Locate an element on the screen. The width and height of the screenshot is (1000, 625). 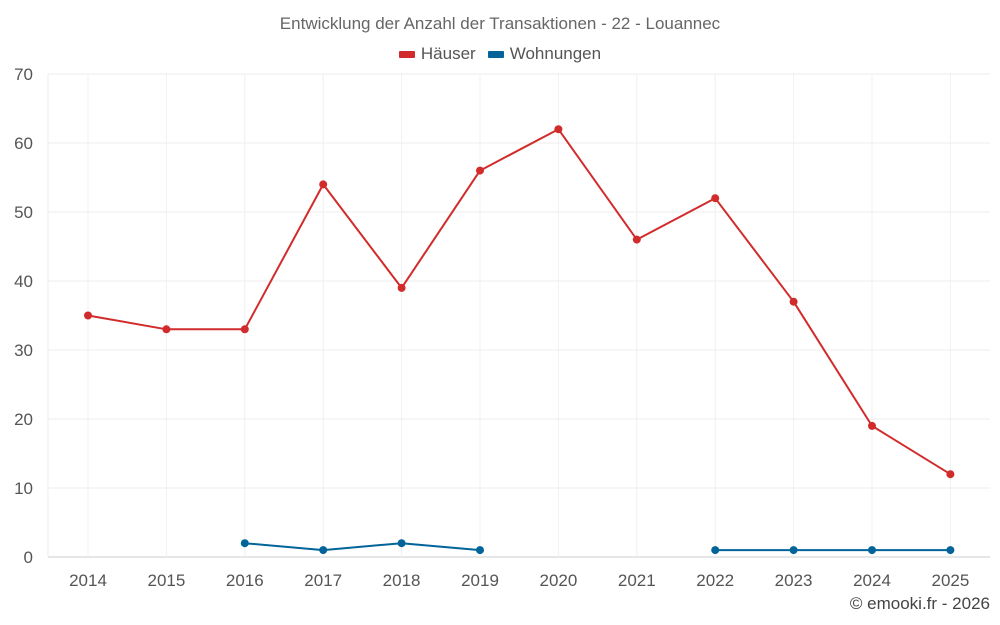
y-tick-label: 50 is located at coordinates (23, 212).